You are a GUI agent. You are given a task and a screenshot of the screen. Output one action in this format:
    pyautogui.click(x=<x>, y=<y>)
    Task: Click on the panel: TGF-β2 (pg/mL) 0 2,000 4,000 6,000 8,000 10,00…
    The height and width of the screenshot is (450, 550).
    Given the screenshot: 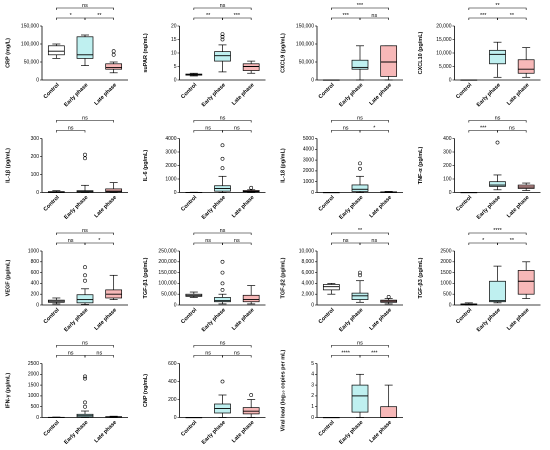 What is the action you would take?
    pyautogui.click(x=341, y=280)
    